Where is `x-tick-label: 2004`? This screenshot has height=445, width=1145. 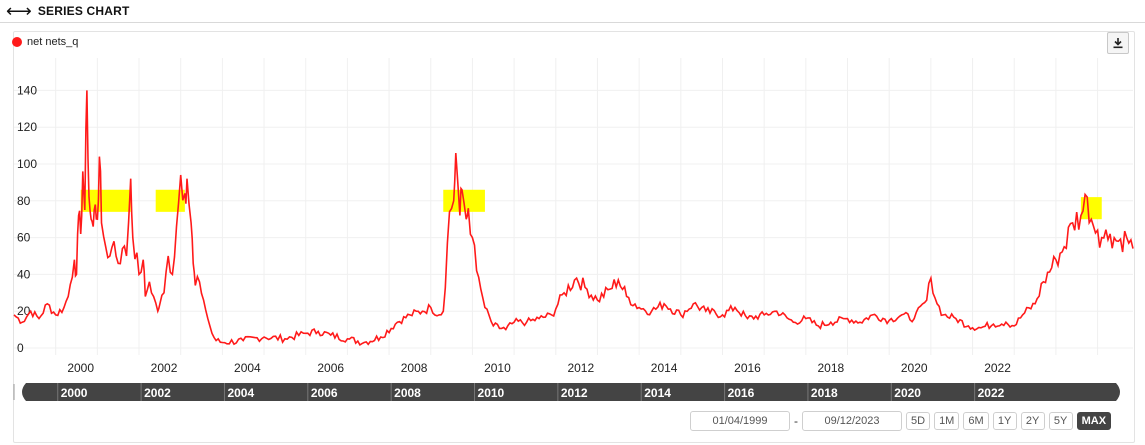
x-tick-label: 2004 is located at coordinates (247, 368).